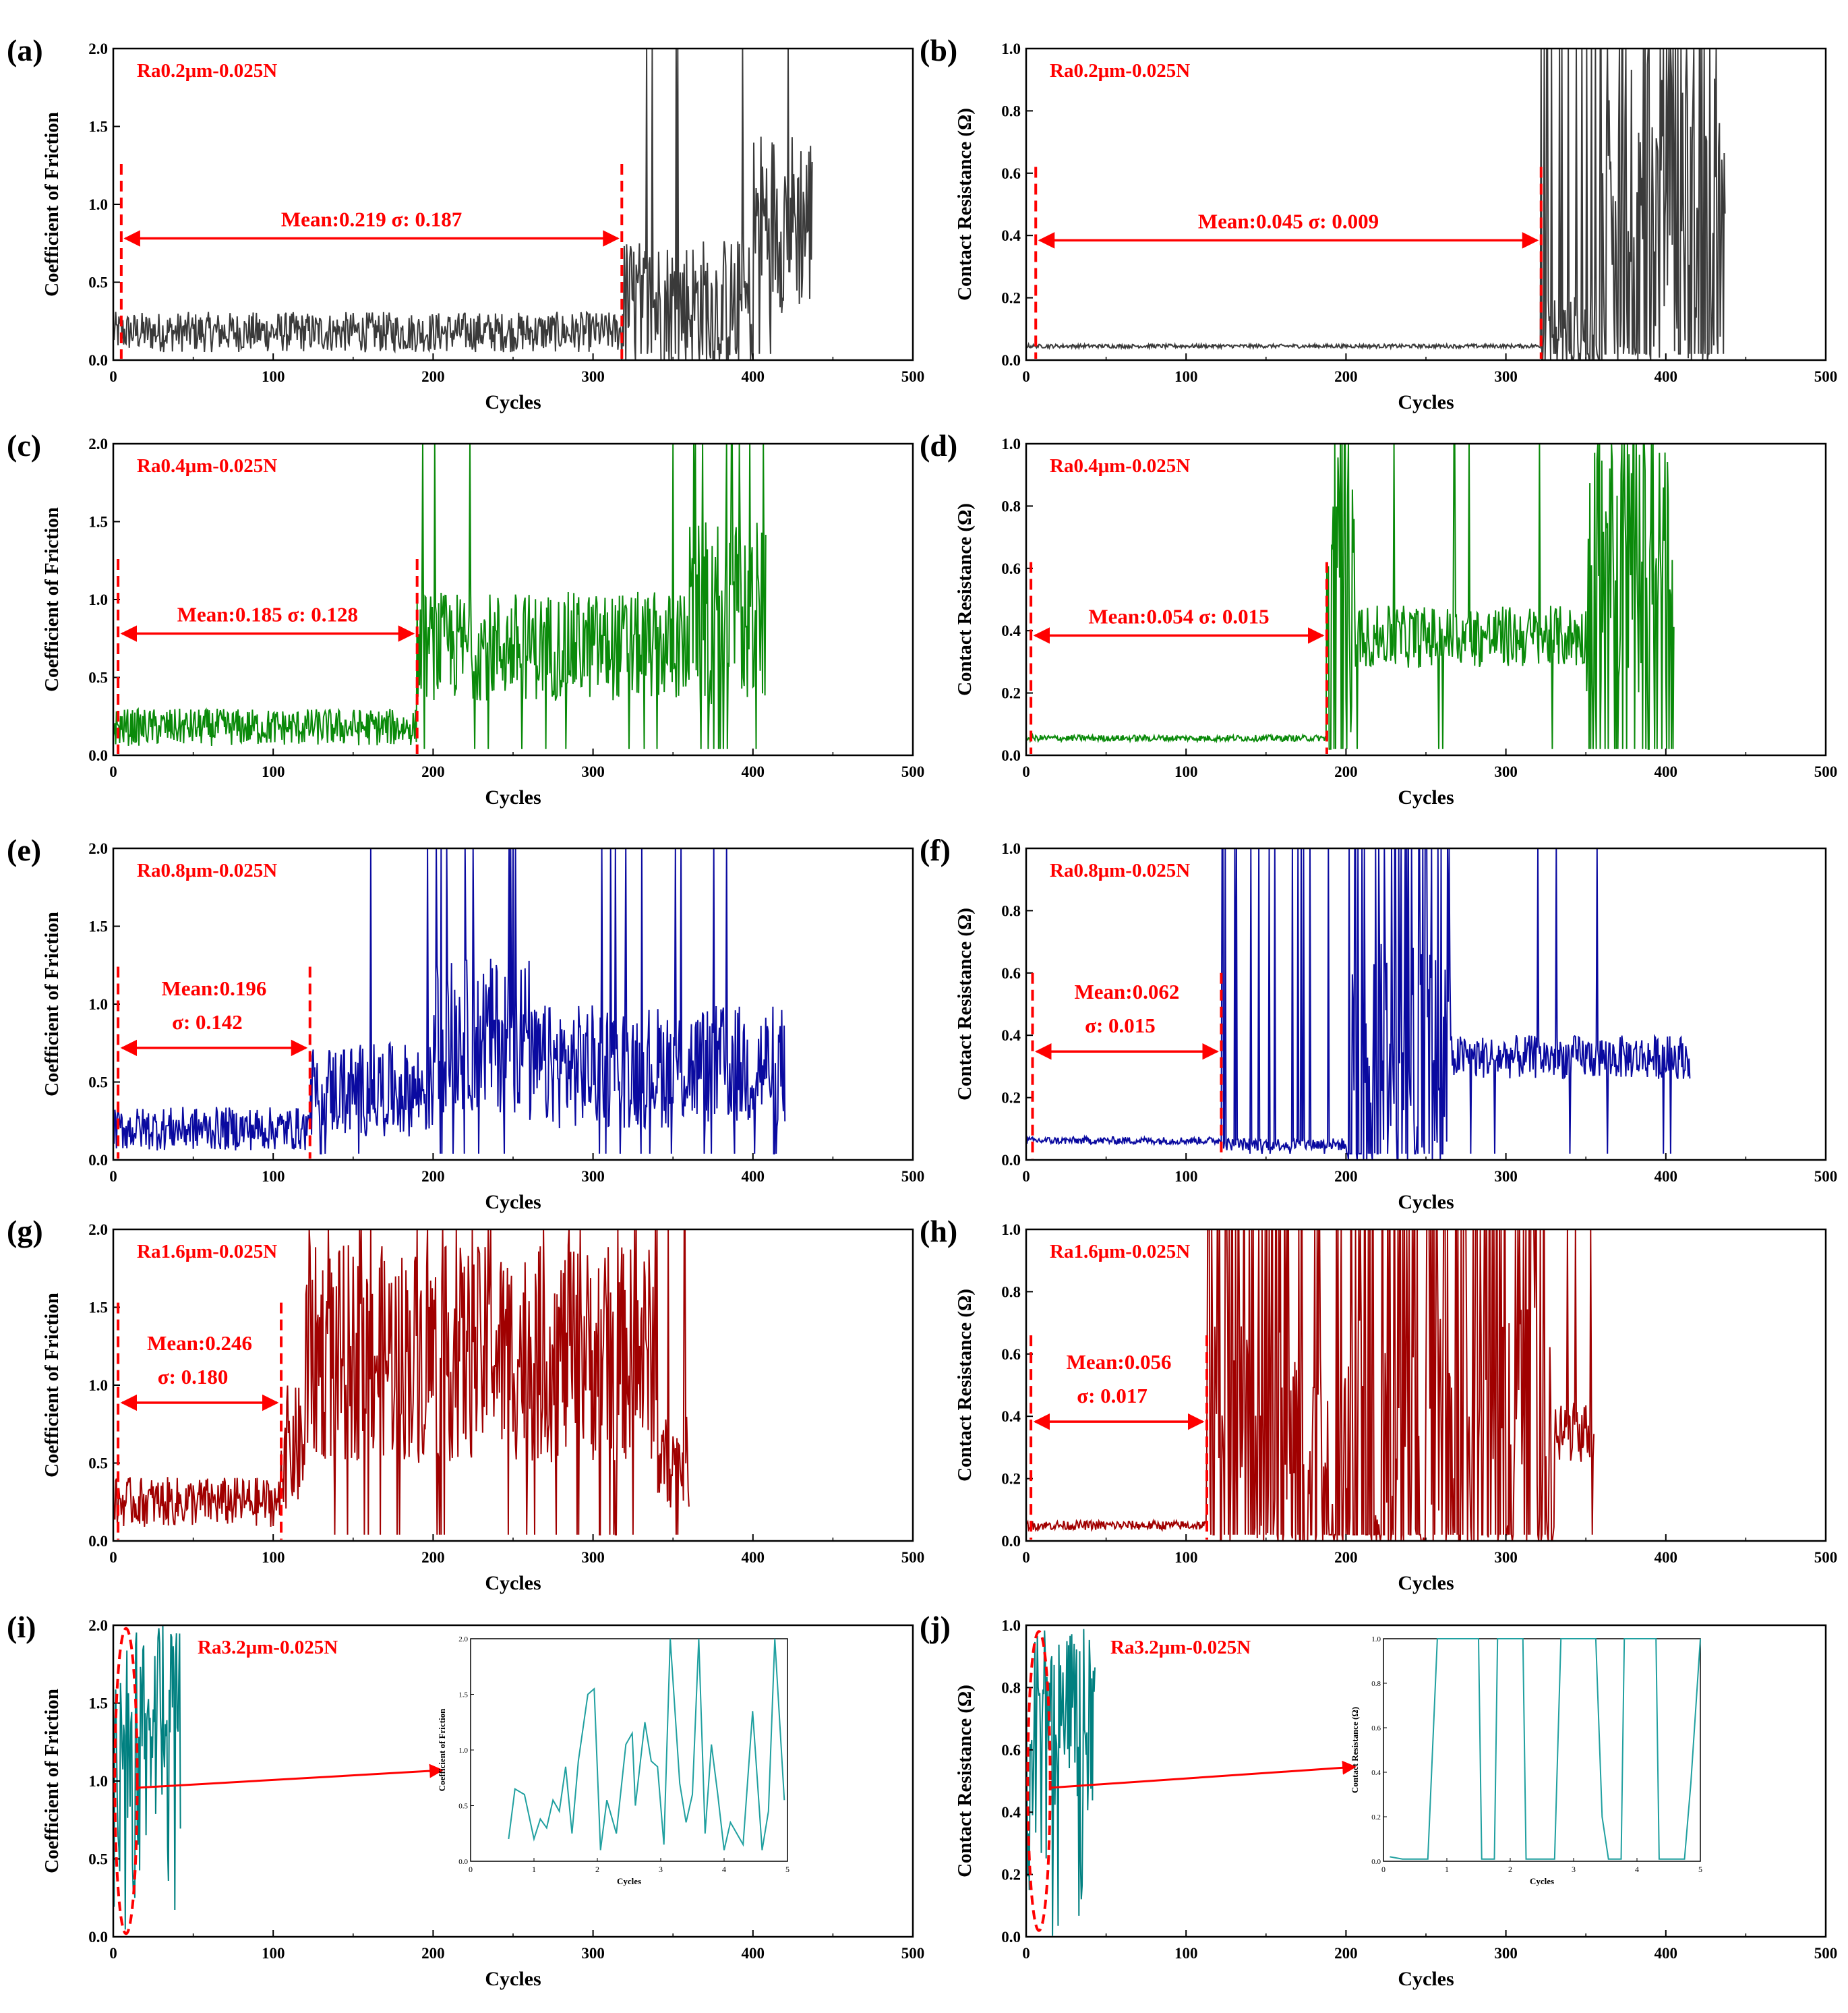 The width and height of the screenshot is (1848, 2013). Describe the element at coordinates (1376, 1684) in the screenshot. I see `inset-y-tick-label: 0.8` at that location.